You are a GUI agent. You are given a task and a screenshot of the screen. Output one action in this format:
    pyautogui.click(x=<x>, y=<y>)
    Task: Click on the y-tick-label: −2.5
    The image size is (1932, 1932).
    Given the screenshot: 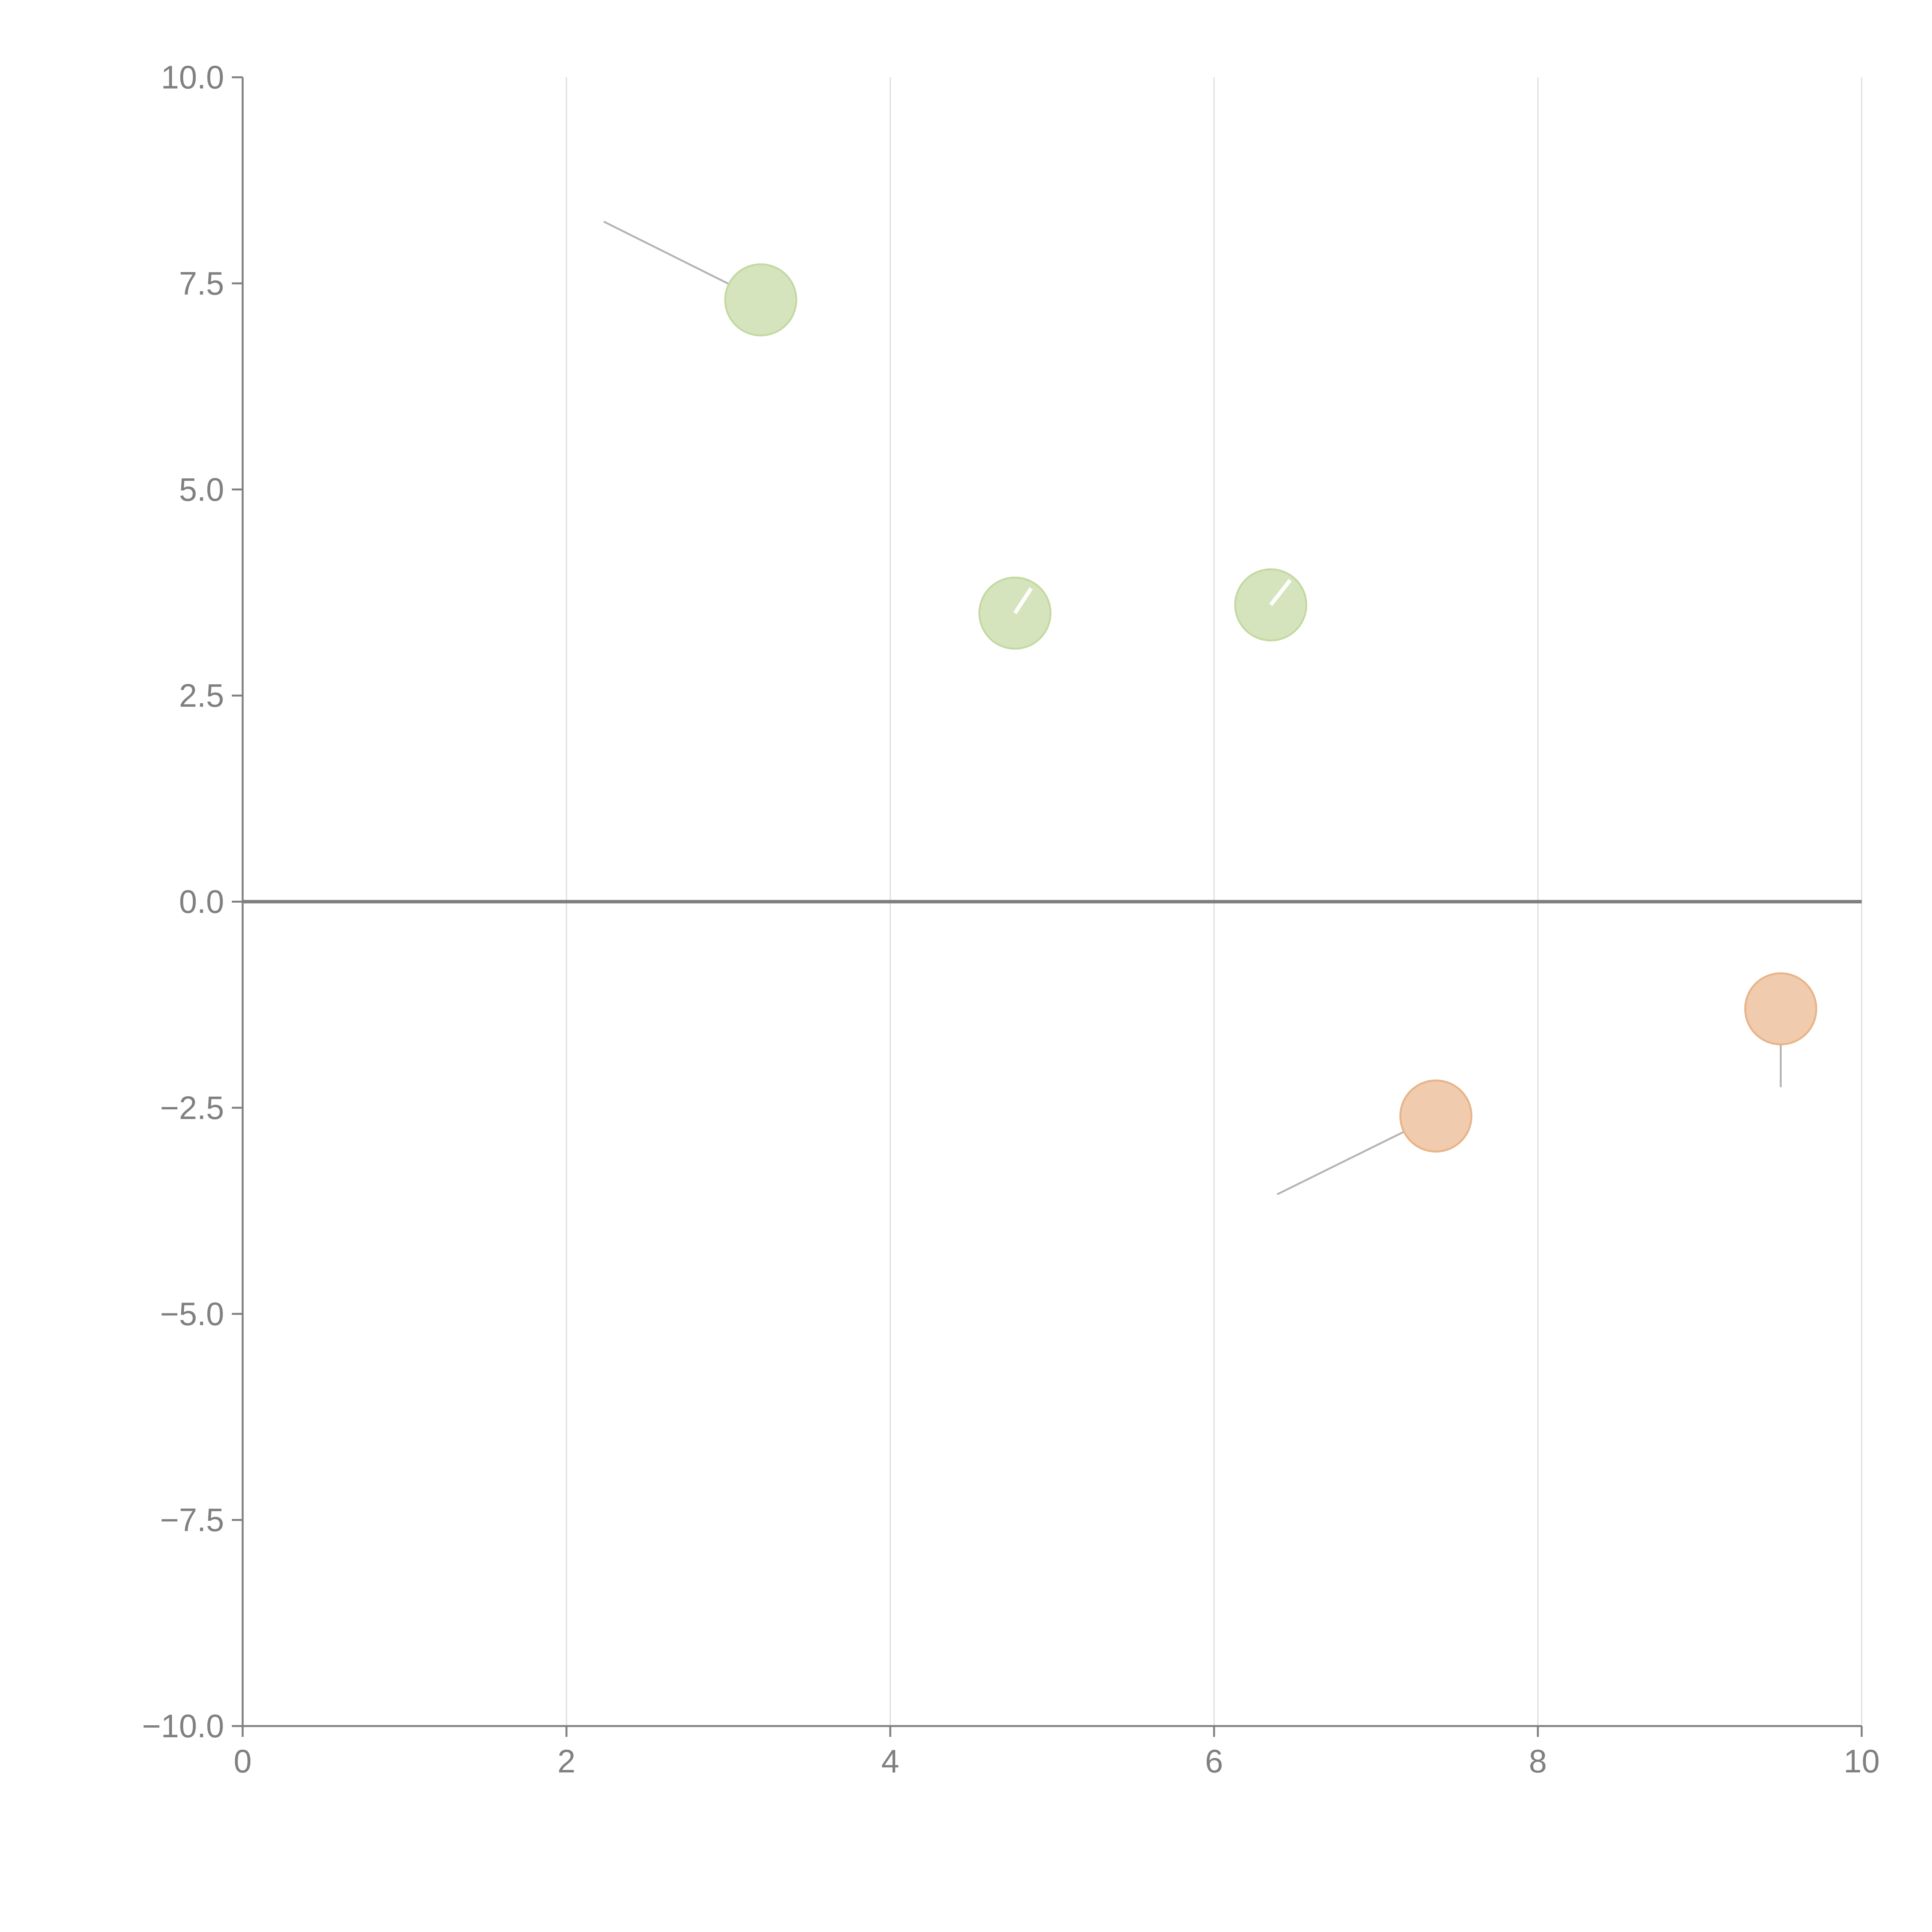 What is the action you would take?
    pyautogui.click(x=192, y=1108)
    